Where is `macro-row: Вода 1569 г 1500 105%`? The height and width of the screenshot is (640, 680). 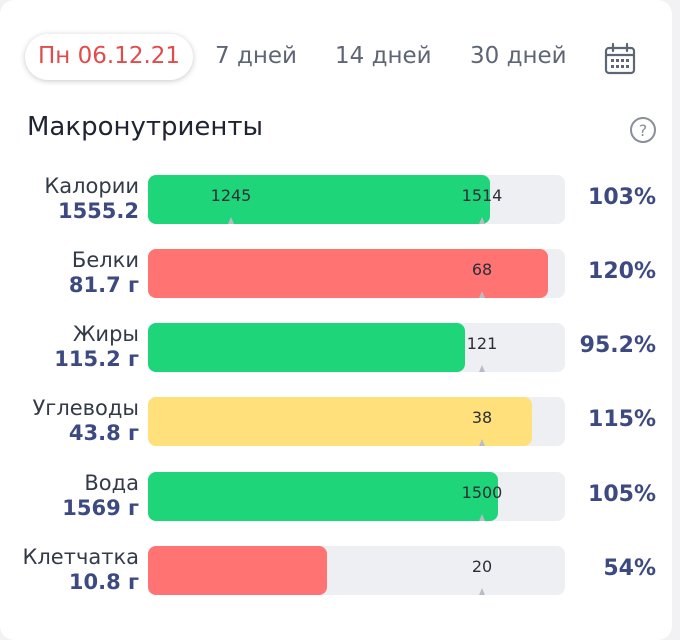 macro-row: Вода 1569 г 1500 105% is located at coordinates (336, 499).